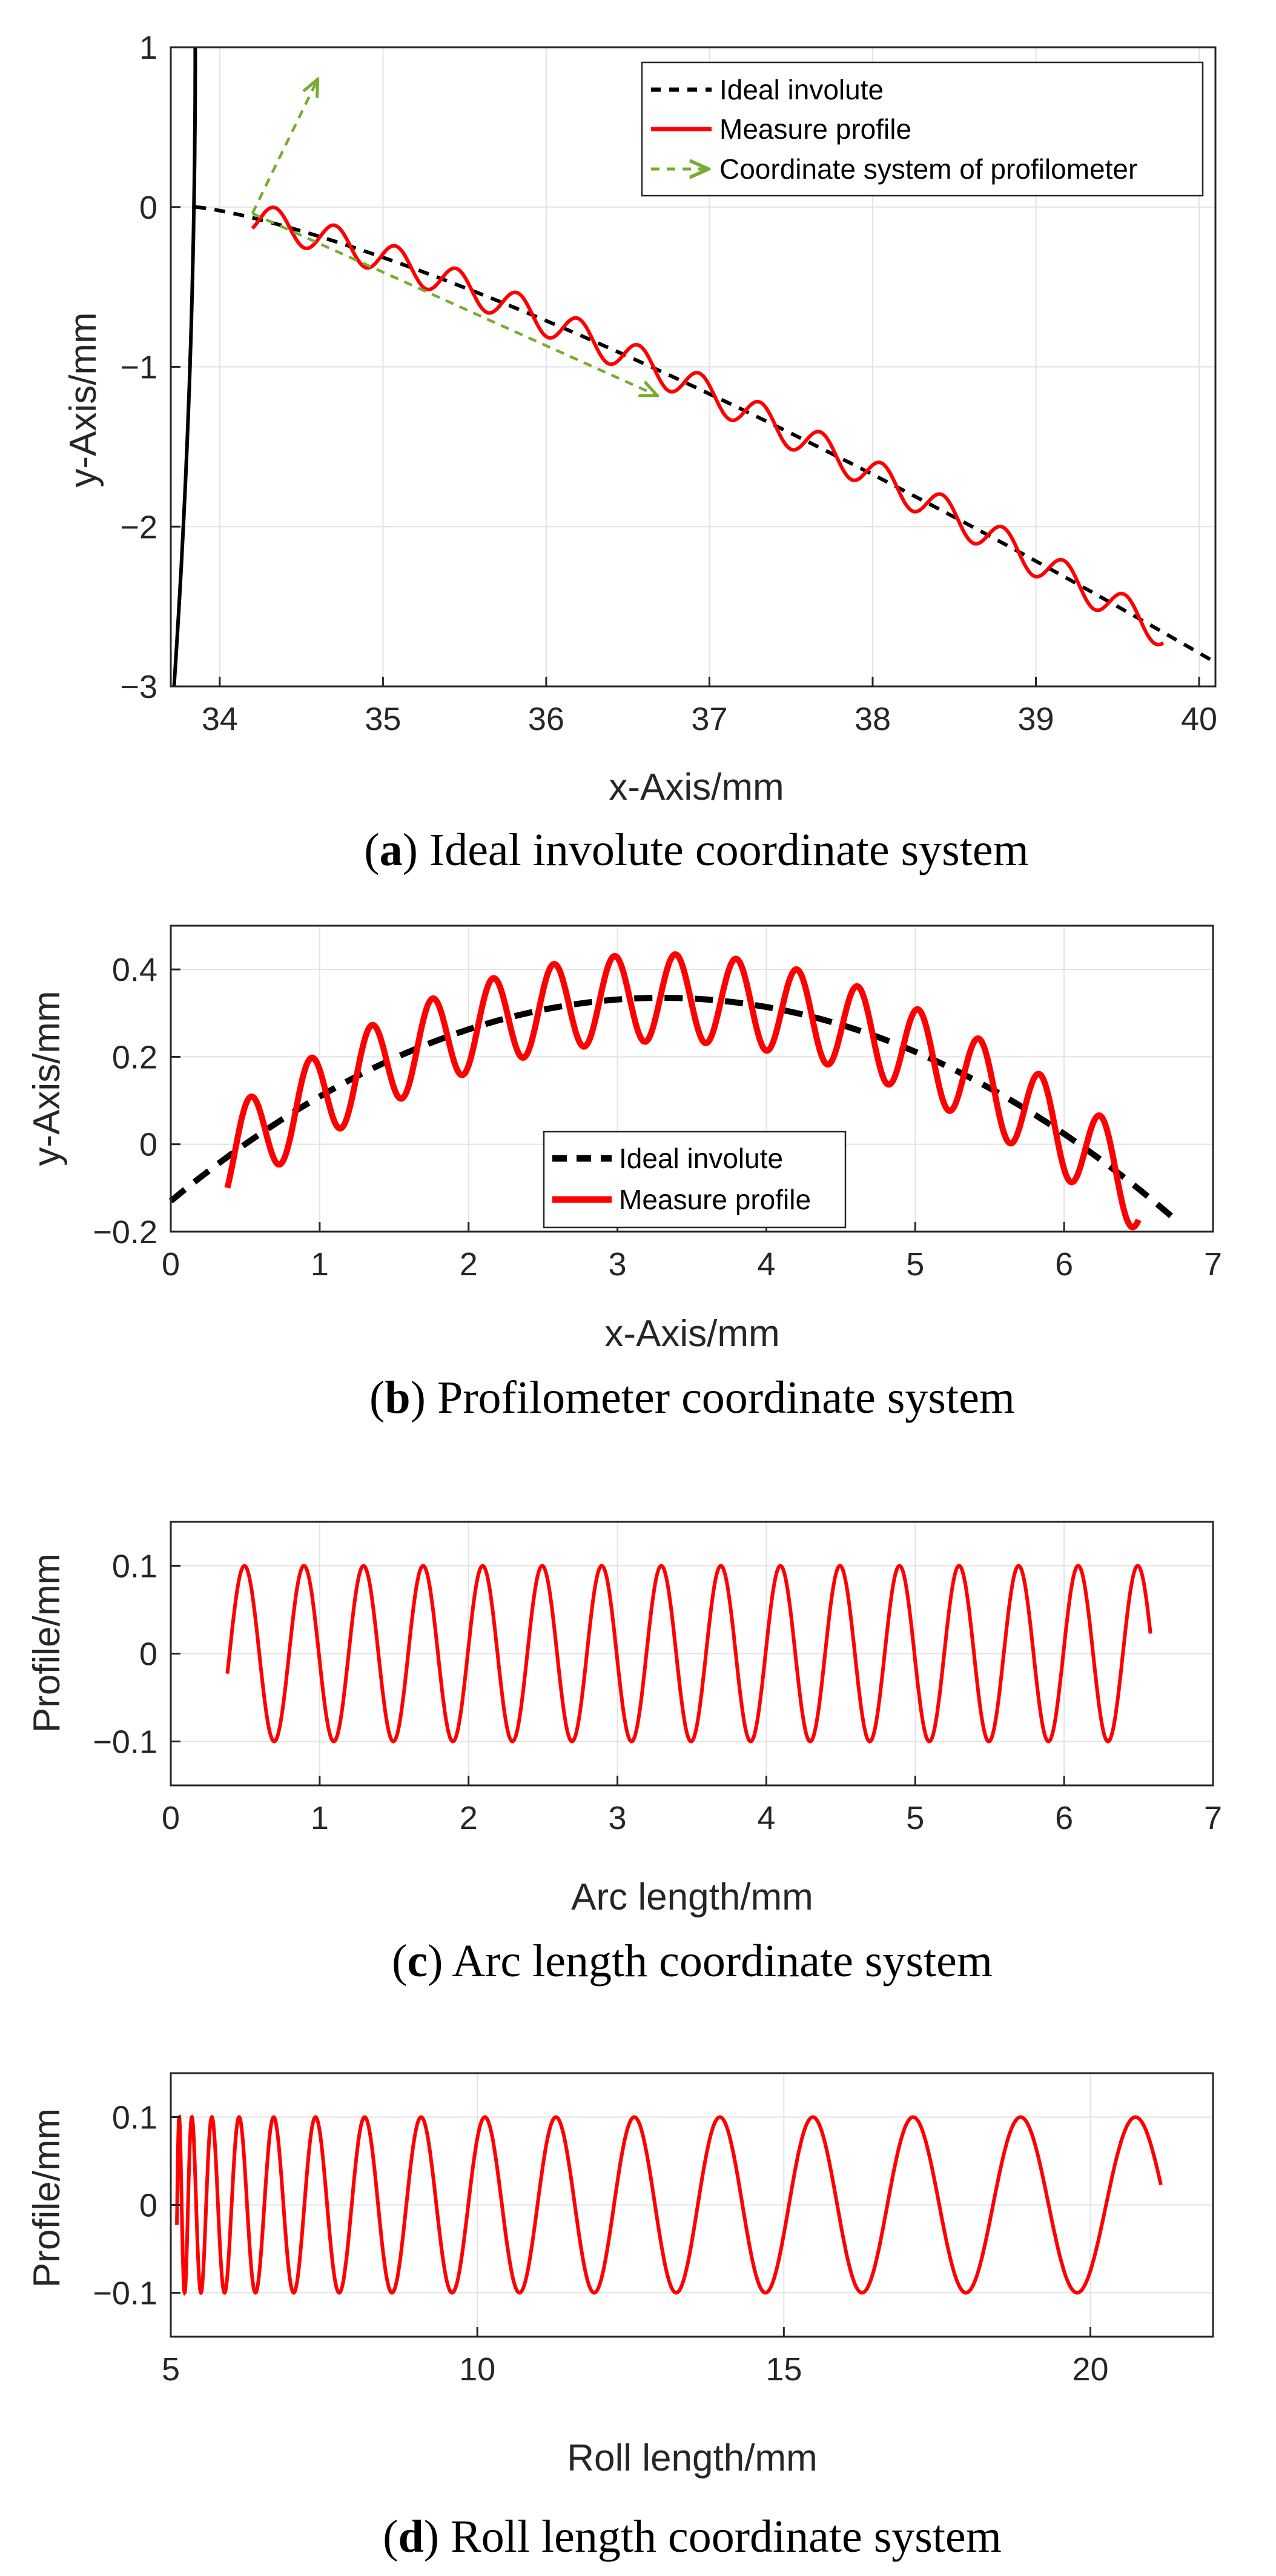  I want to click on legend-profilometer-axes: Coordinate system of profilometer, so click(928, 169).